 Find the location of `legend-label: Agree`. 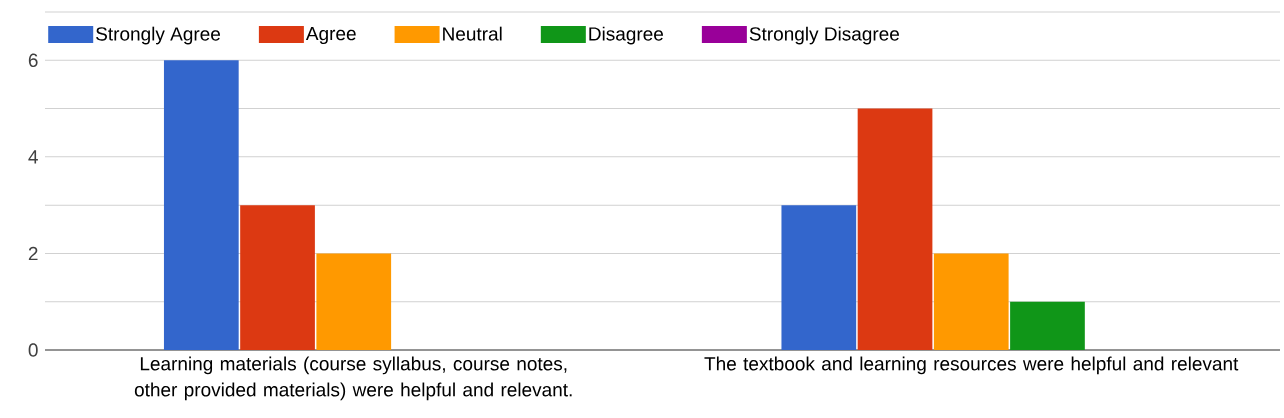

legend-label: Agree is located at coordinates (330, 36).